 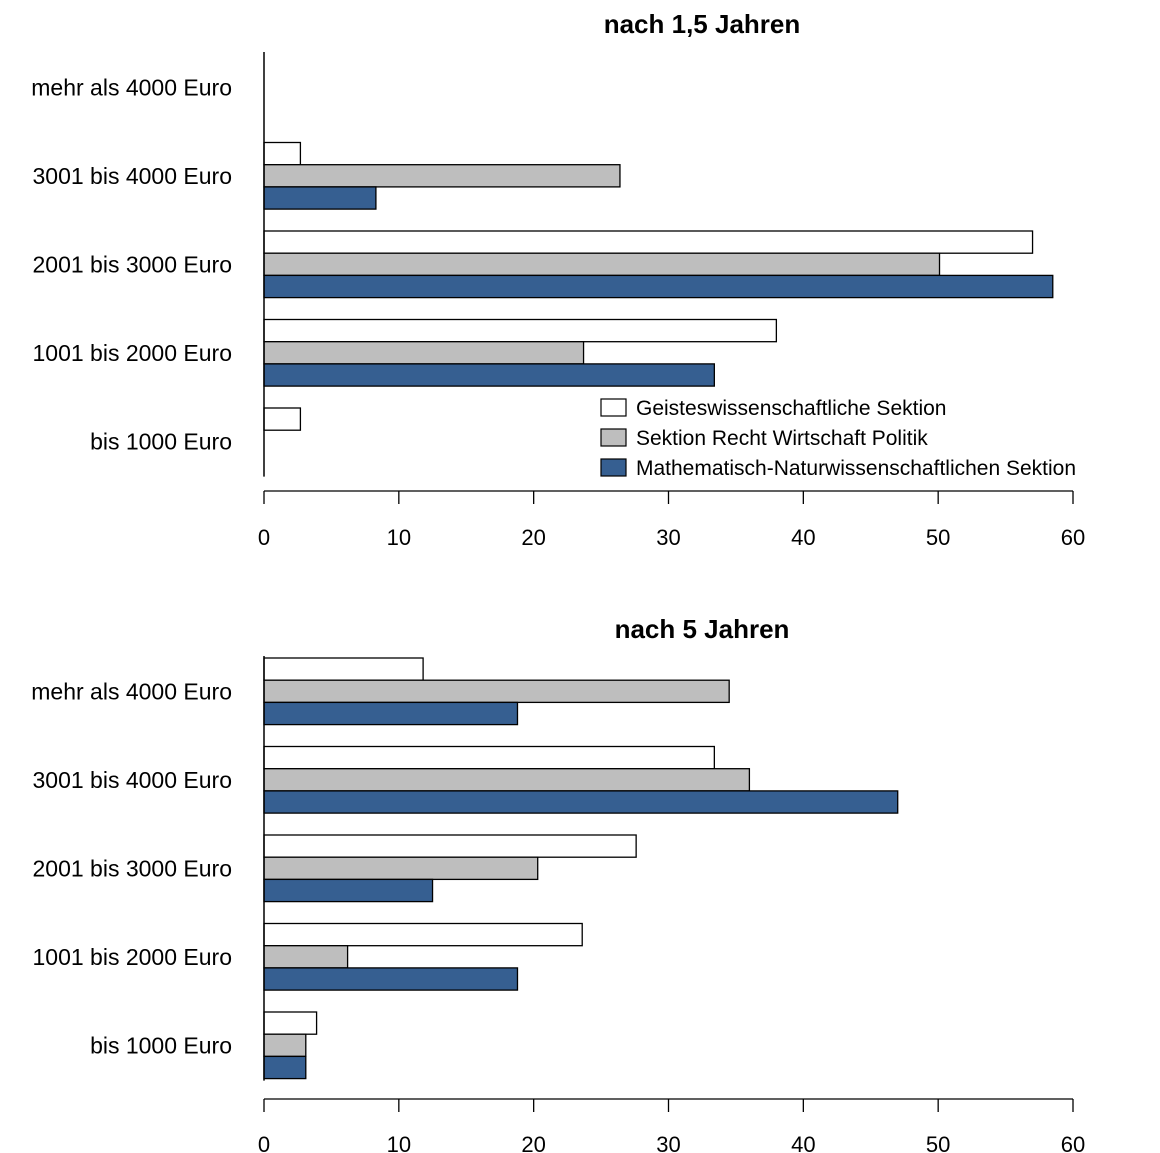 I want to click on legend-label: Sektion Recht Wirtschaft Politik, so click(x=782, y=438).